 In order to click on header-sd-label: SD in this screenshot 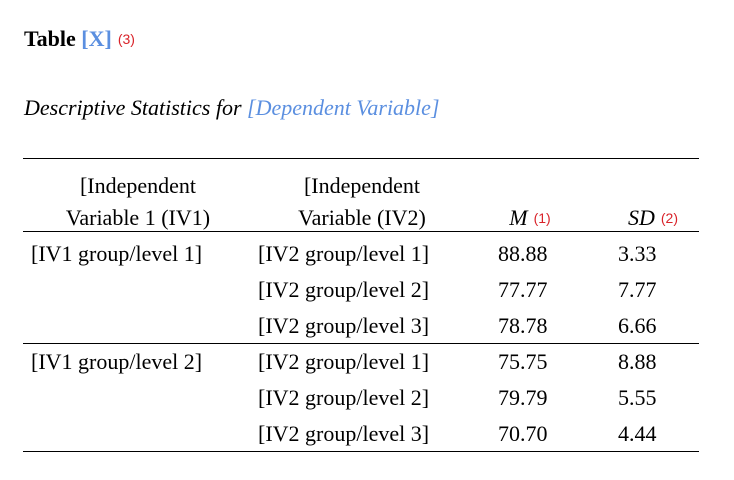, I will do `click(641, 217)`.